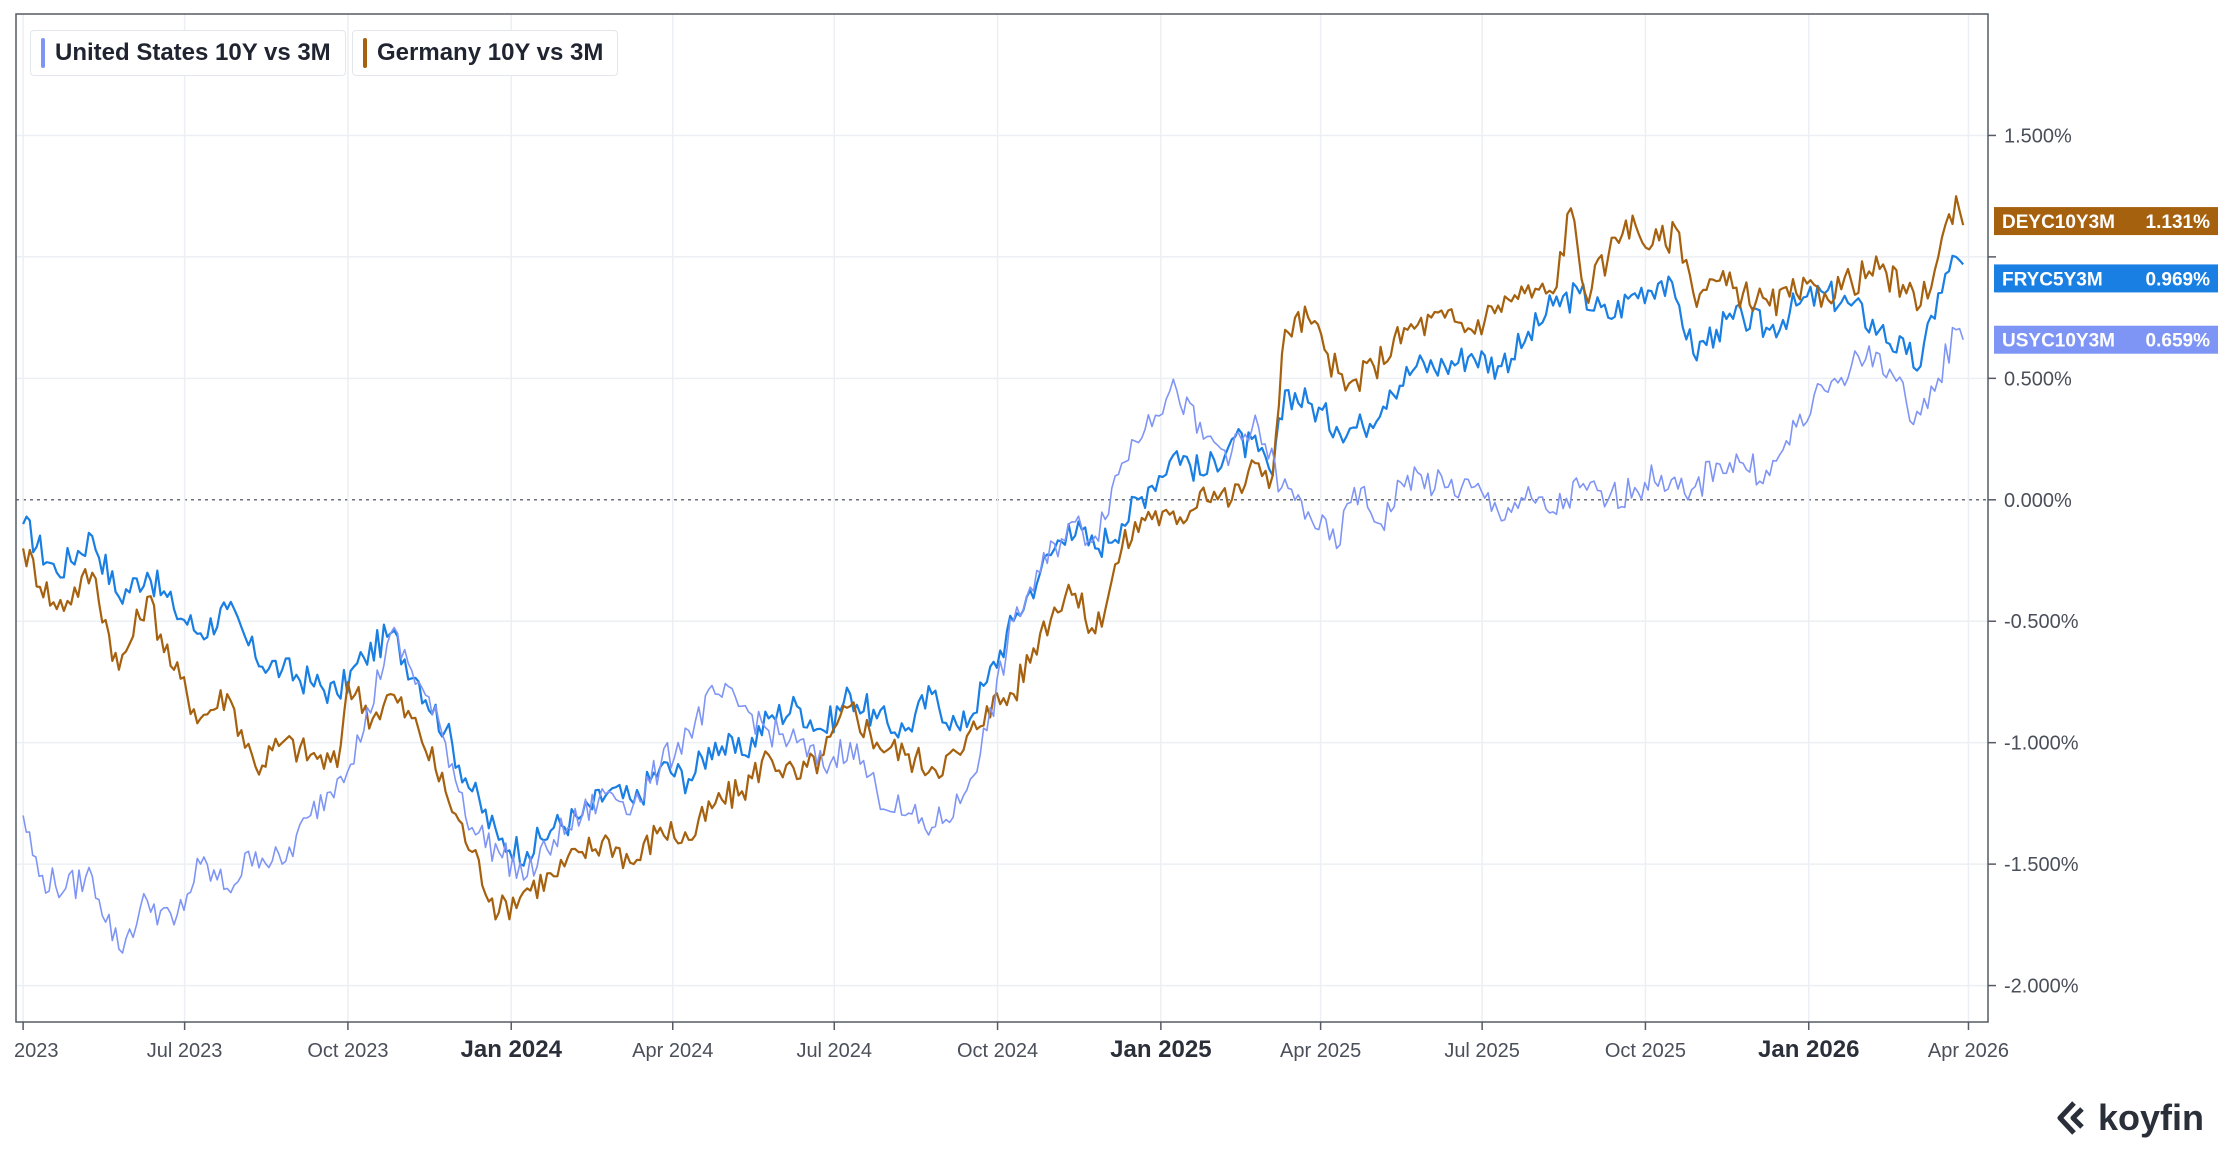  Describe the element at coordinates (2038, 501) in the screenshot. I see `y-tick-label: 0.000%` at that location.